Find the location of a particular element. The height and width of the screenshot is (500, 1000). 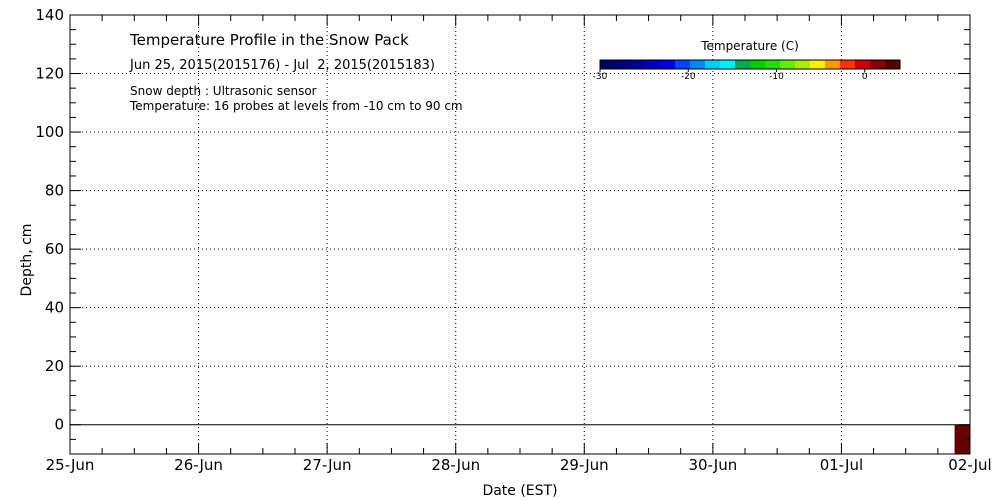

y-tick-label: 0 is located at coordinates (59, 425).